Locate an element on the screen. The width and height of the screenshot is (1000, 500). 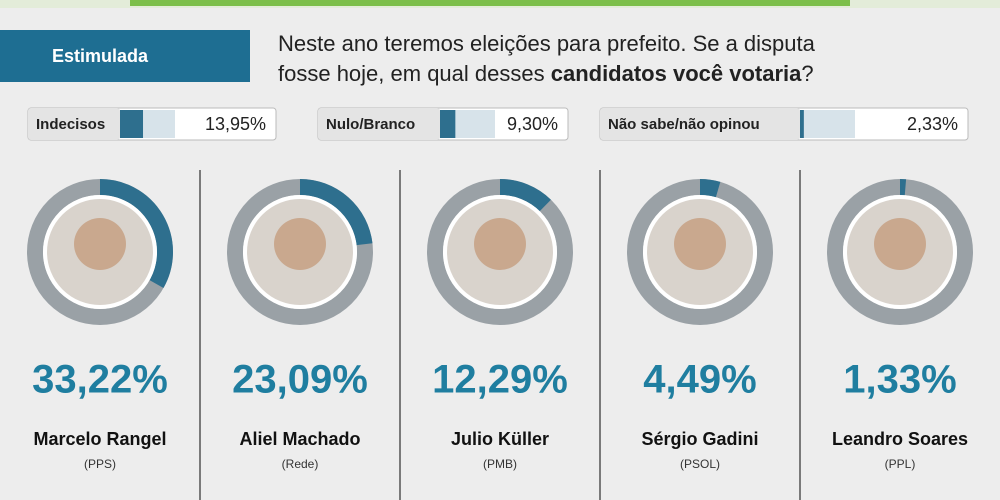
summary-bar-track is located at coordinates (827, 124).